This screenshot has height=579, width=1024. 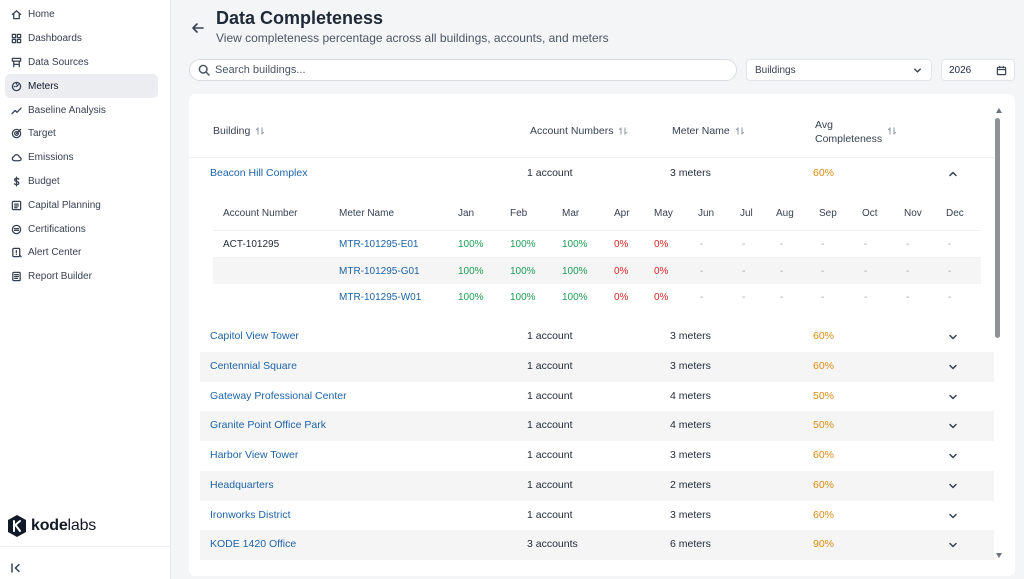 What do you see at coordinates (839, 70) in the screenshot?
I see `view-select: Buildings` at bounding box center [839, 70].